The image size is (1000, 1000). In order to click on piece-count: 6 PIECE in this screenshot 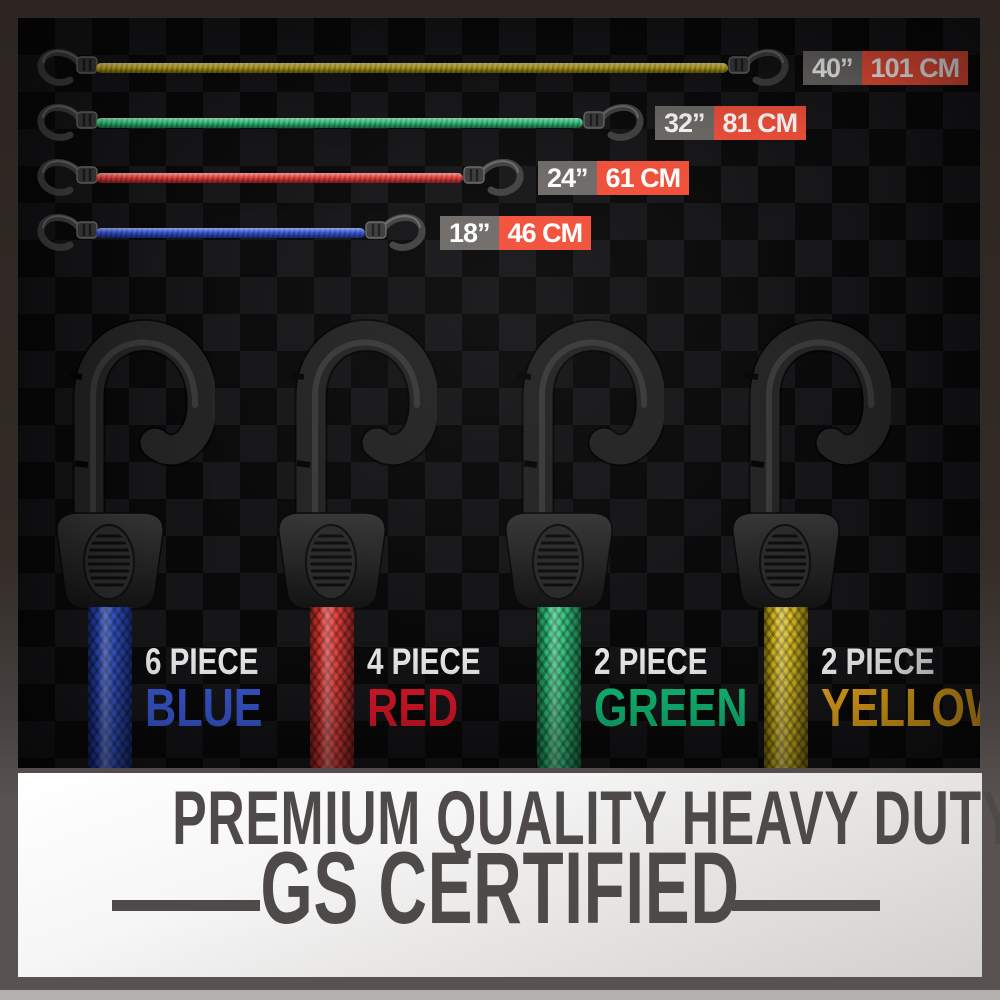, I will do `click(202, 661)`.